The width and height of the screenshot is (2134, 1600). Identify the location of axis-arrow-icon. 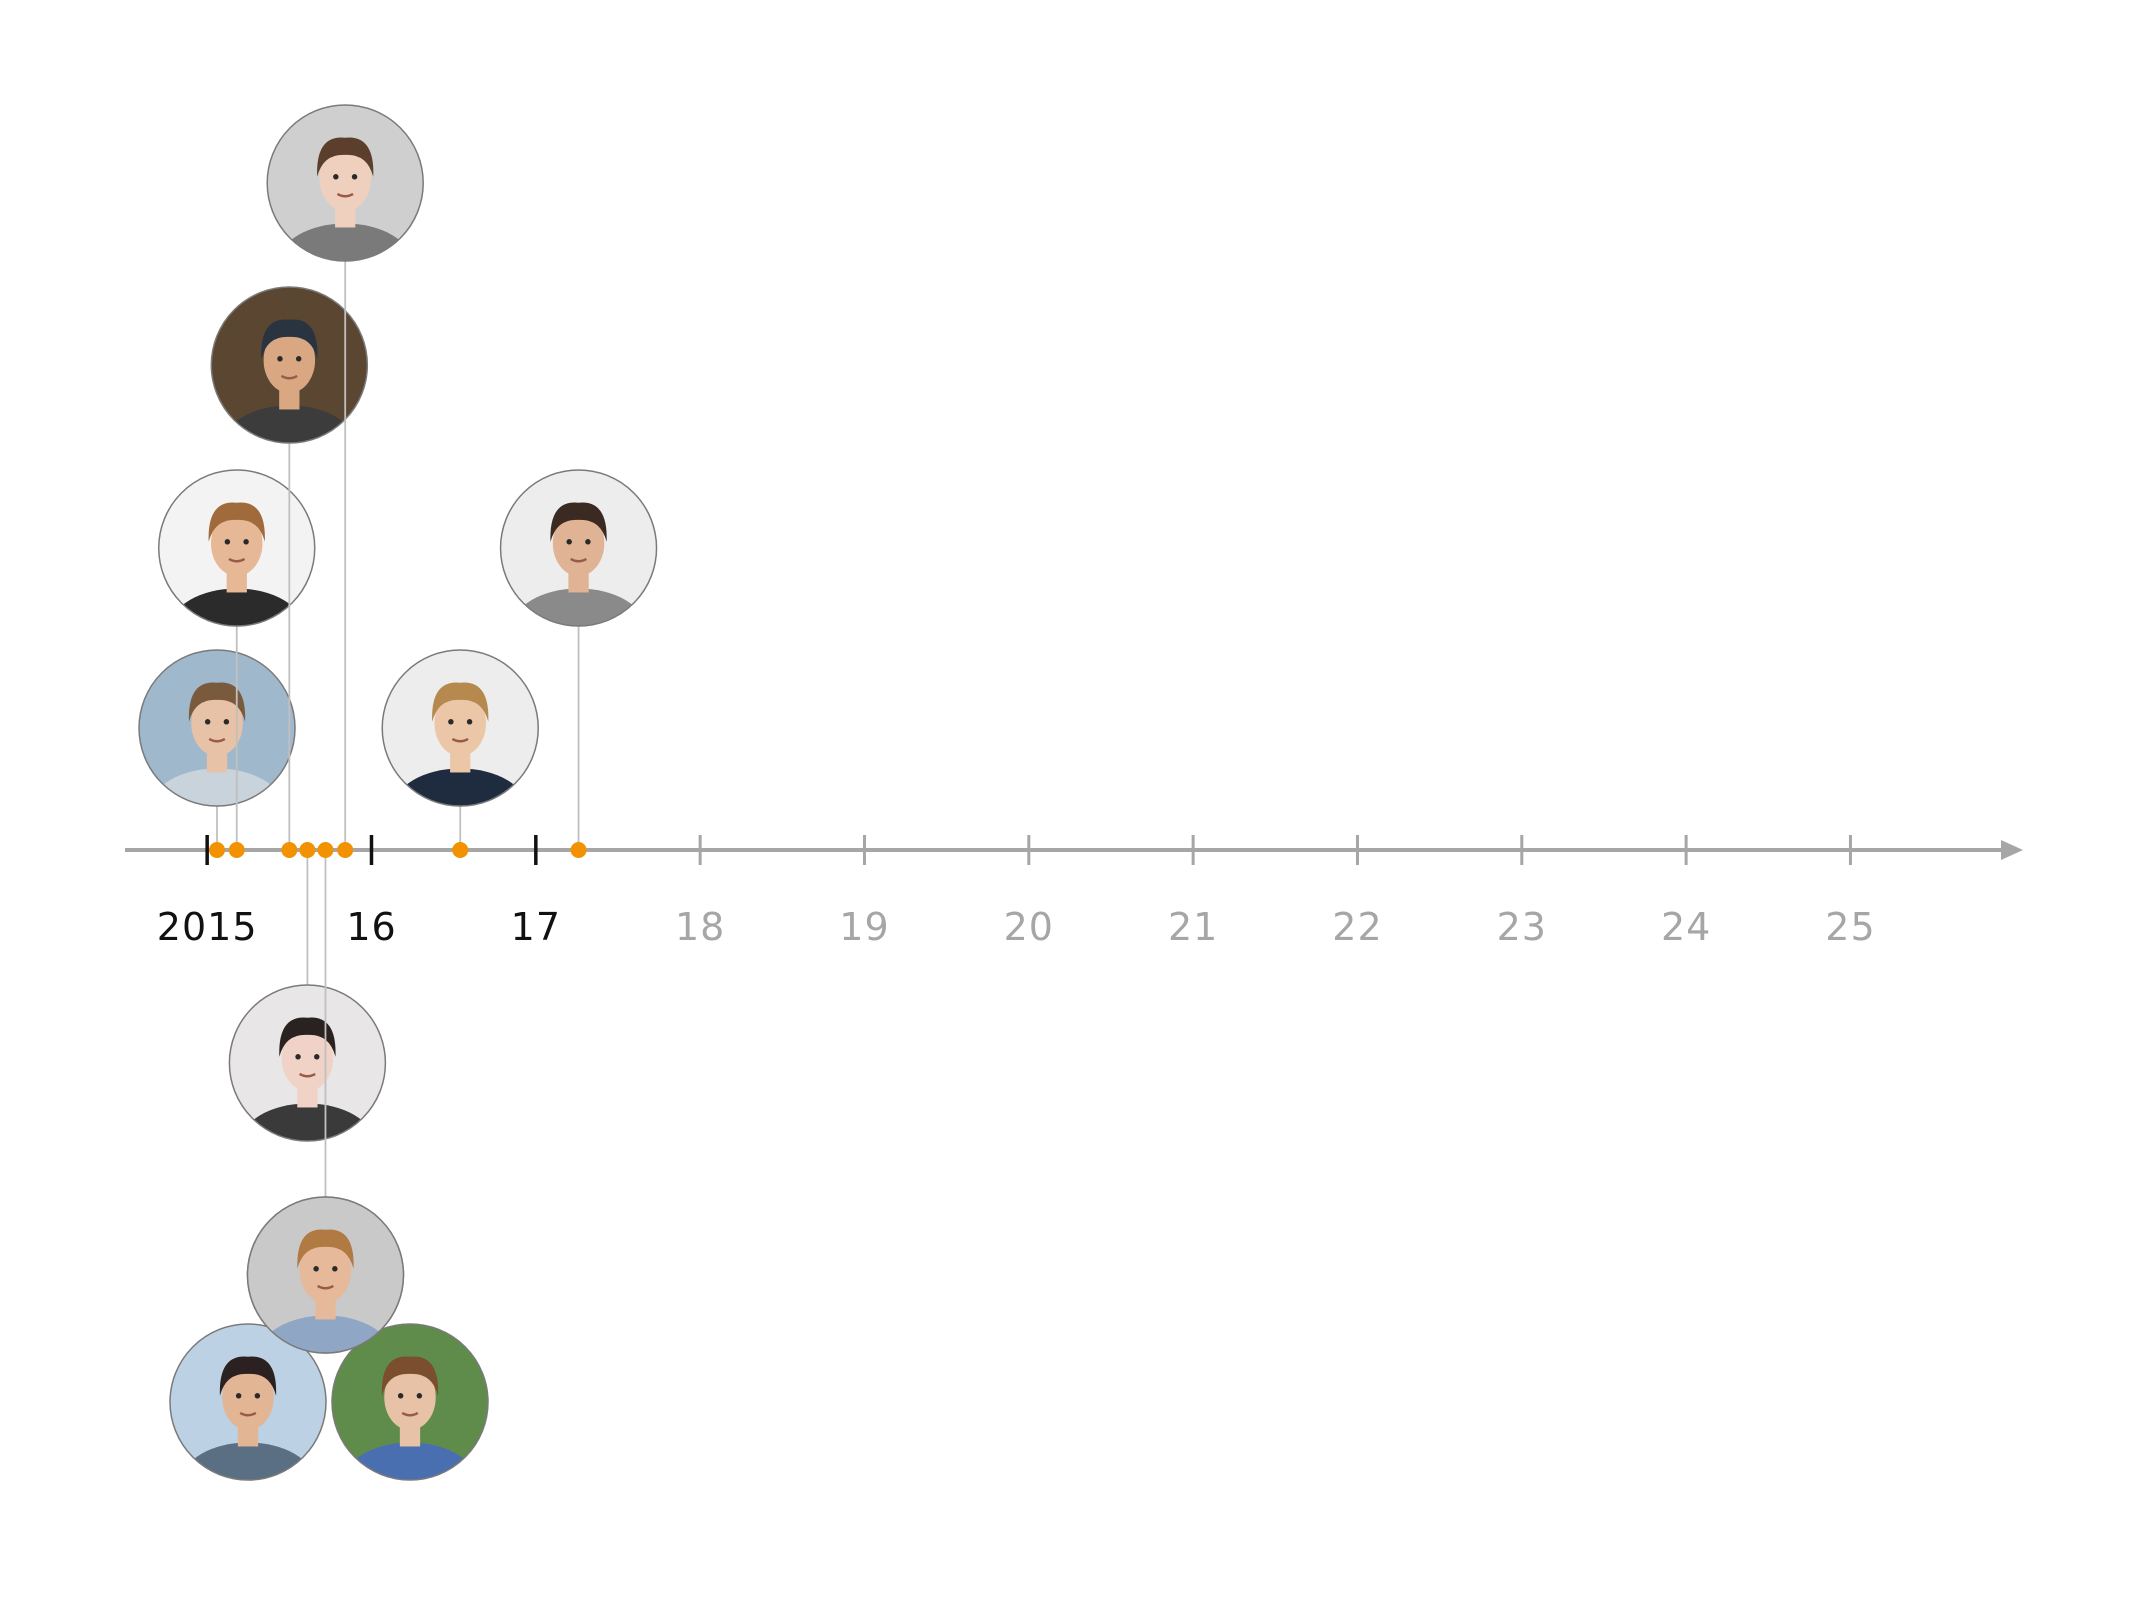
(2012, 850).